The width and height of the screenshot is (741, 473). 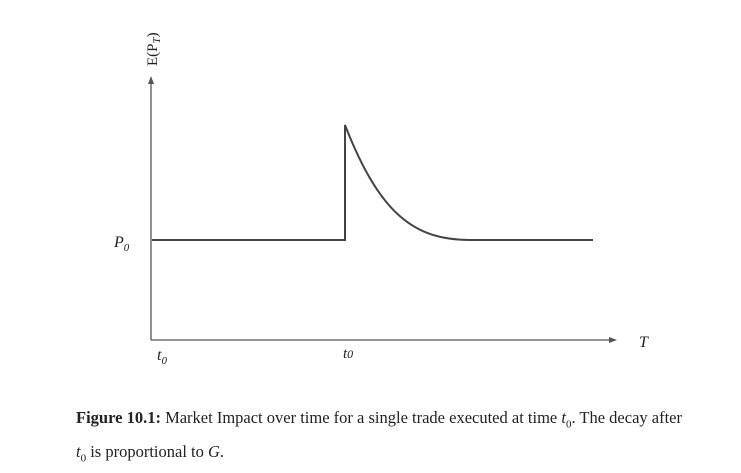 I want to click on caption-text-4: ., so click(x=222, y=452).